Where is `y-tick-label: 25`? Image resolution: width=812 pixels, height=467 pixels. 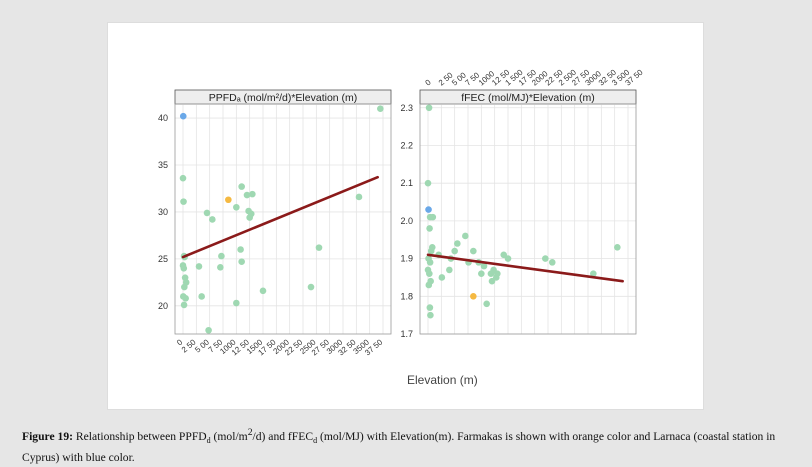 y-tick-label: 25 is located at coordinates (163, 259).